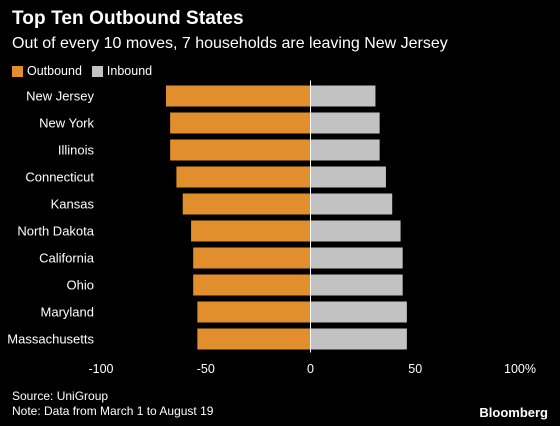  I want to click on bar-outbound-new-jersey, so click(238, 96).